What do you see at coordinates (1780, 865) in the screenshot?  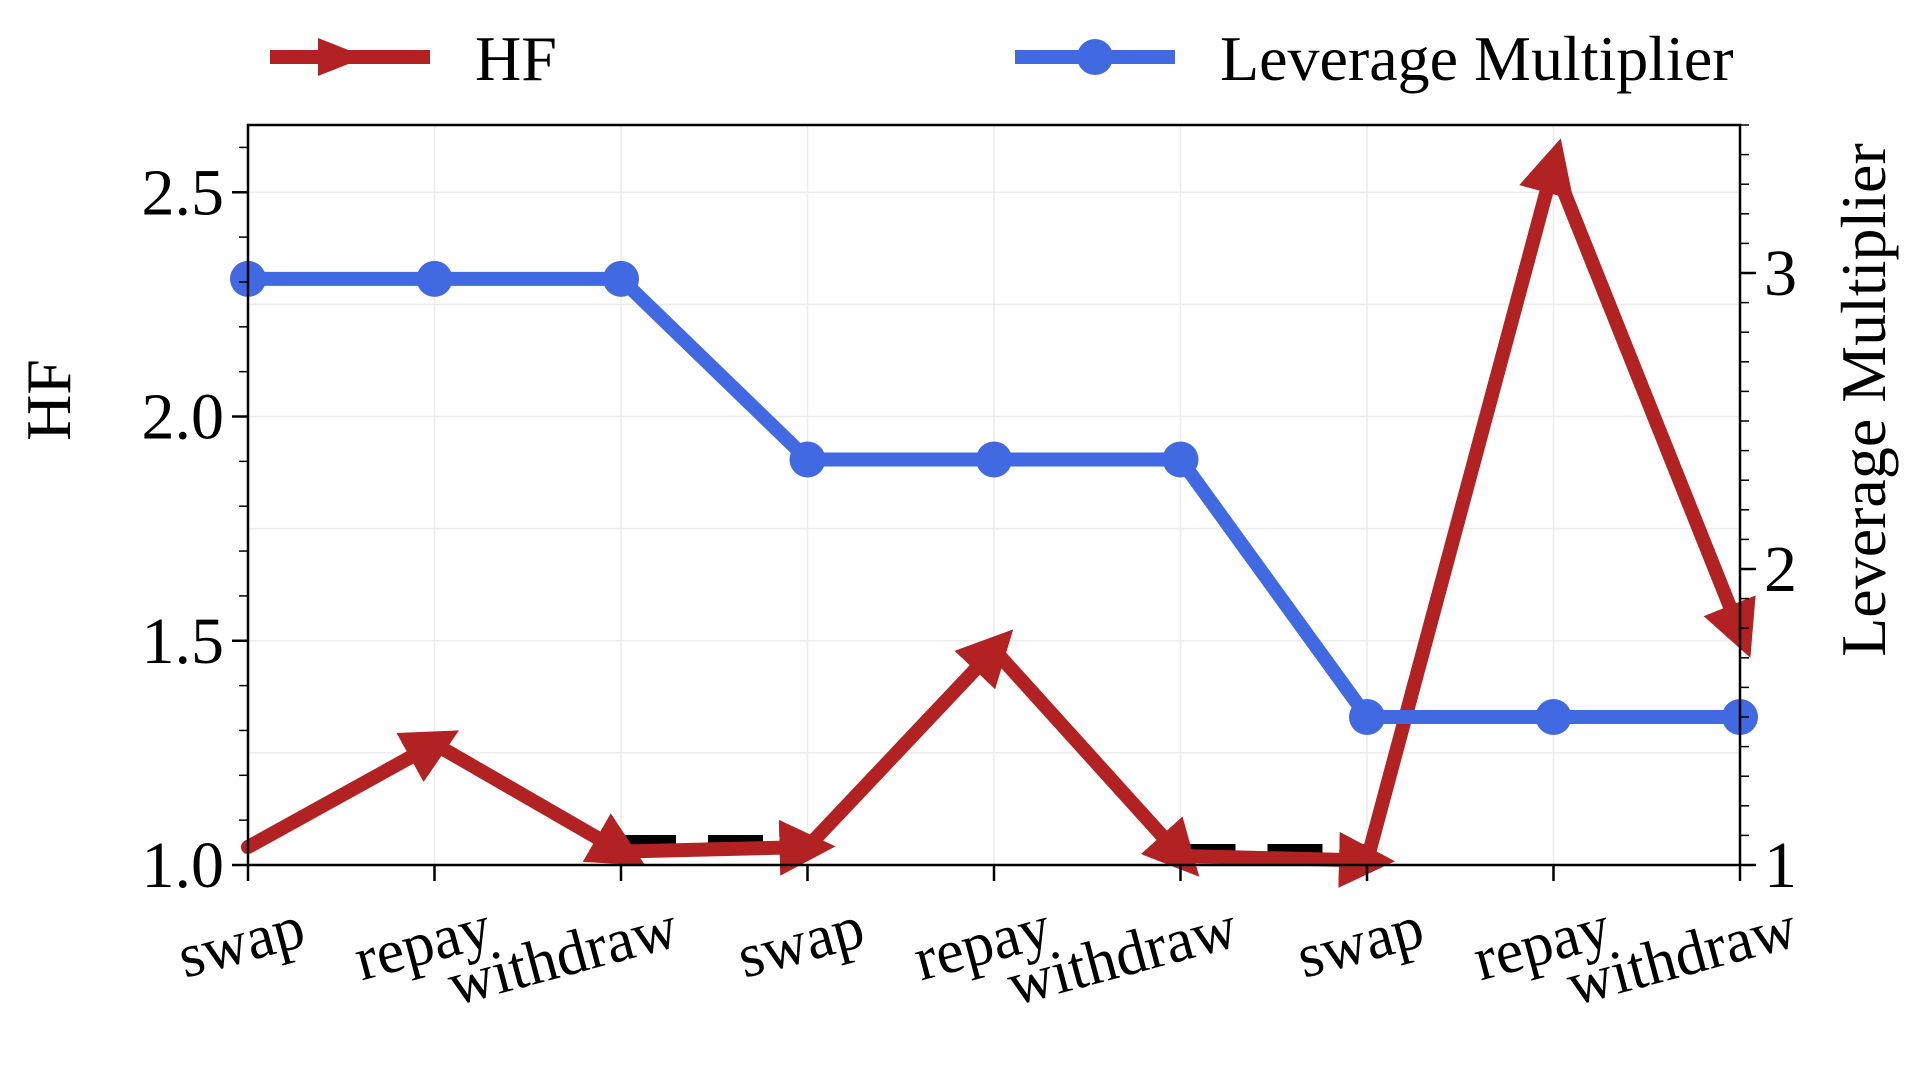 I see `right-y-tick-label: 1` at bounding box center [1780, 865].